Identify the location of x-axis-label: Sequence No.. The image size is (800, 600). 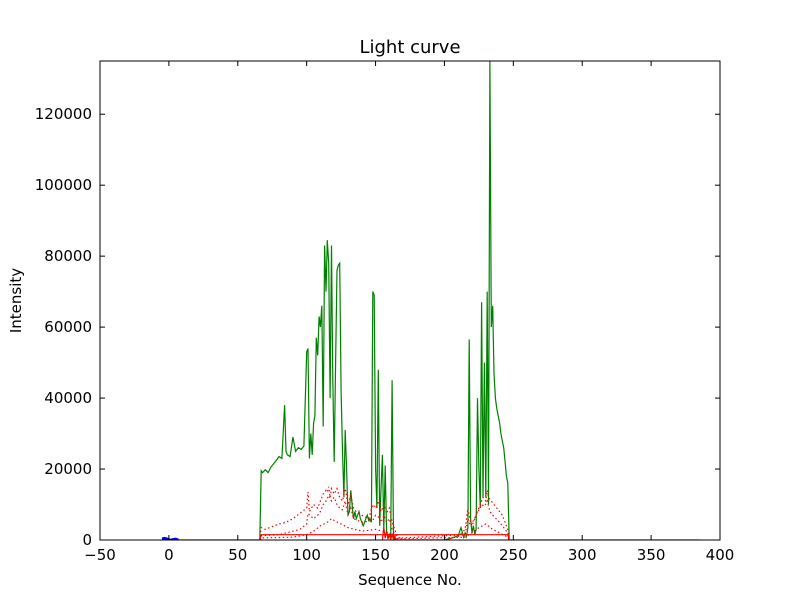
(410, 580).